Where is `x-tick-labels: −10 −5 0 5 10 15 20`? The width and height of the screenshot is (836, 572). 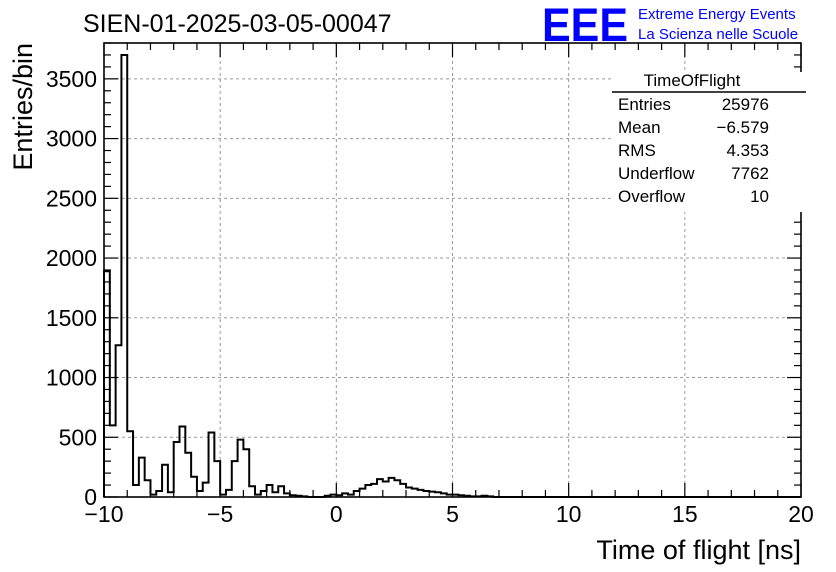 x-tick-labels: −10 −5 0 5 10 15 20 is located at coordinates (448, 514).